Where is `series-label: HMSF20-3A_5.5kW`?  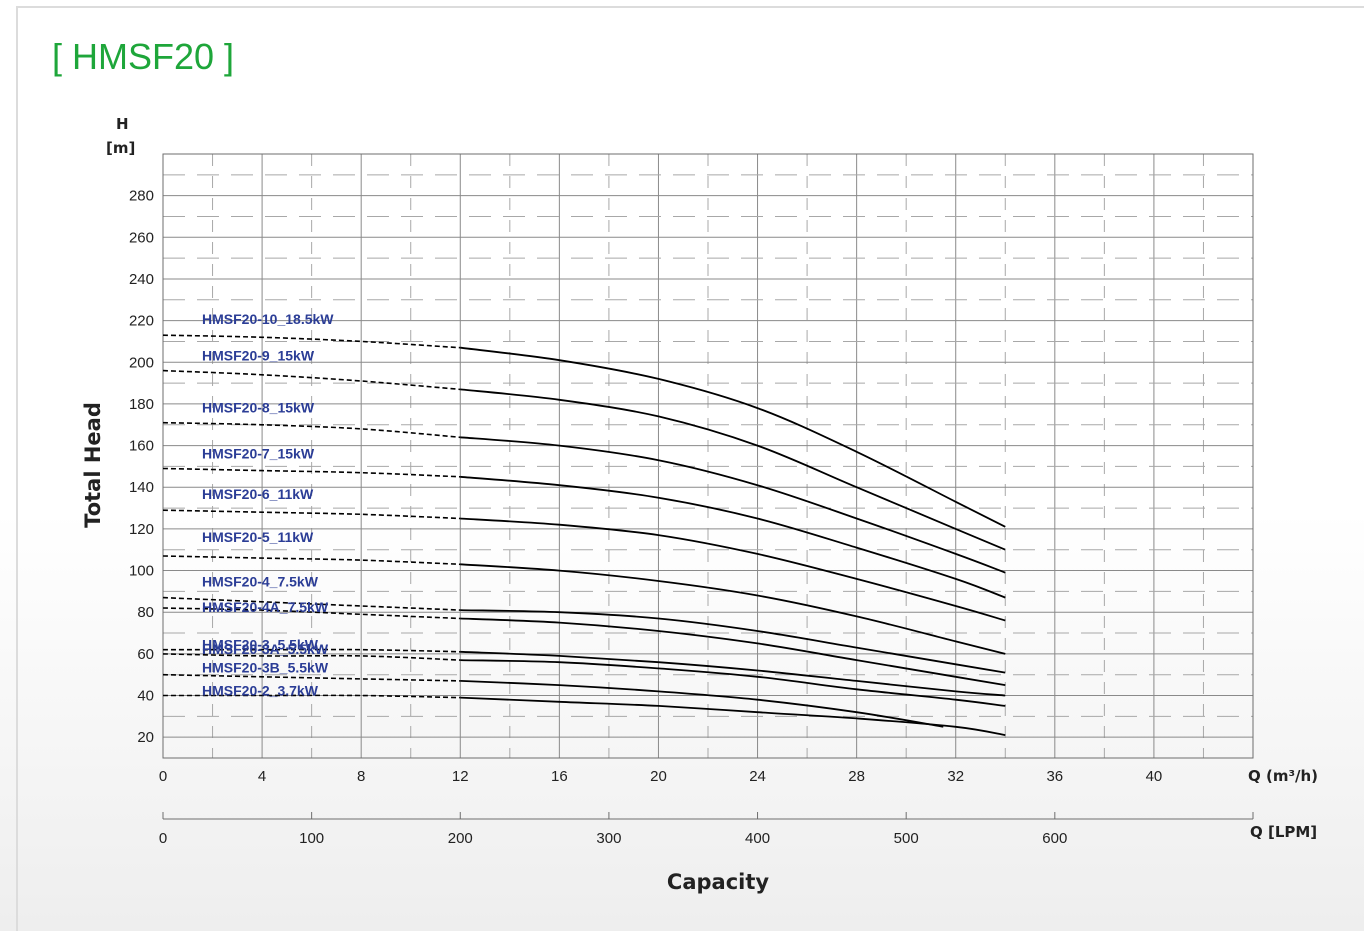 series-label: HMSF20-3A_5.5kW is located at coordinates (265, 649).